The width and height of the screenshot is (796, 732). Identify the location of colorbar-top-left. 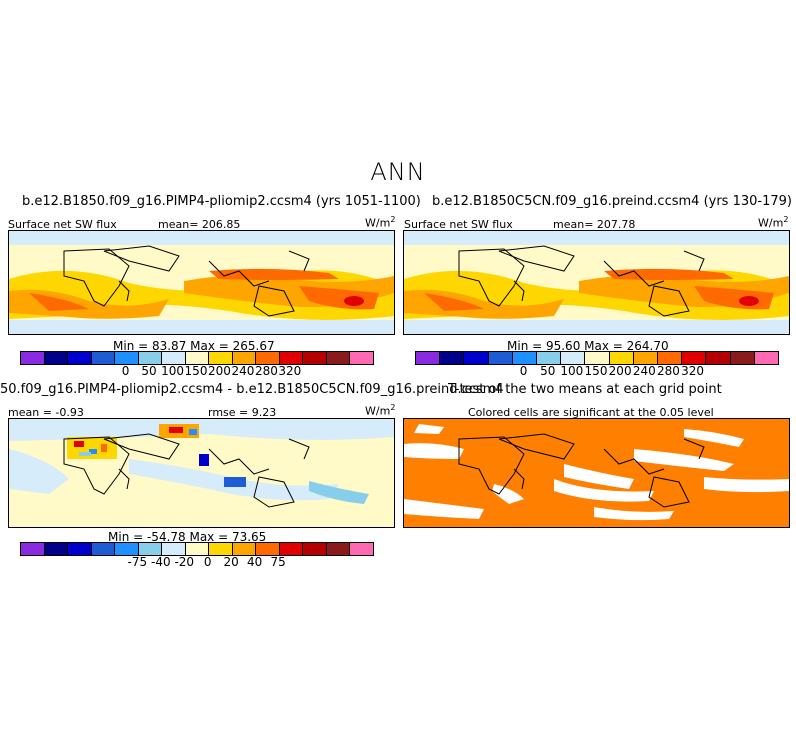
(197, 358).